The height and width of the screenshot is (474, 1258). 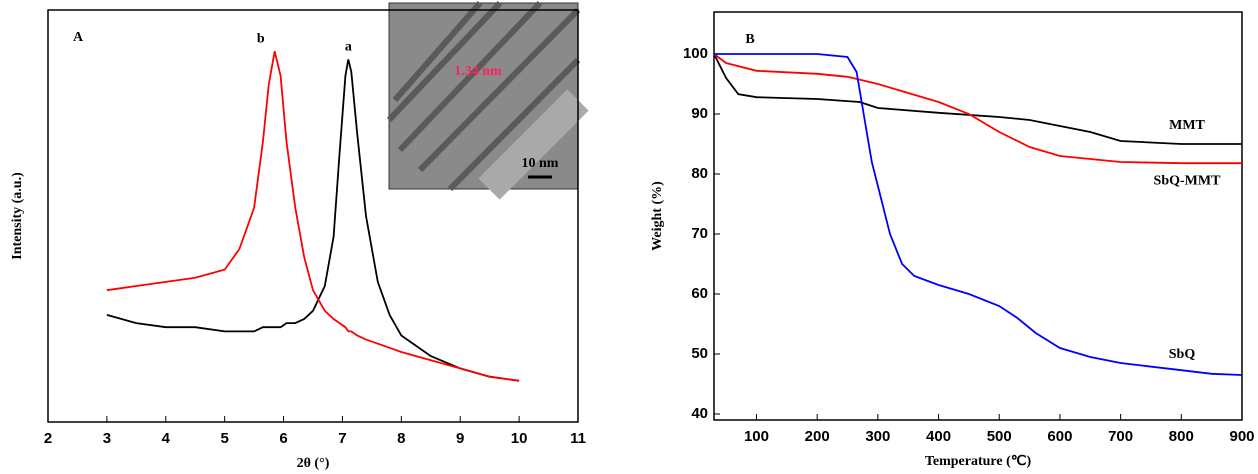 I want to click on x-tick-label: 600, so click(x=1059, y=436).